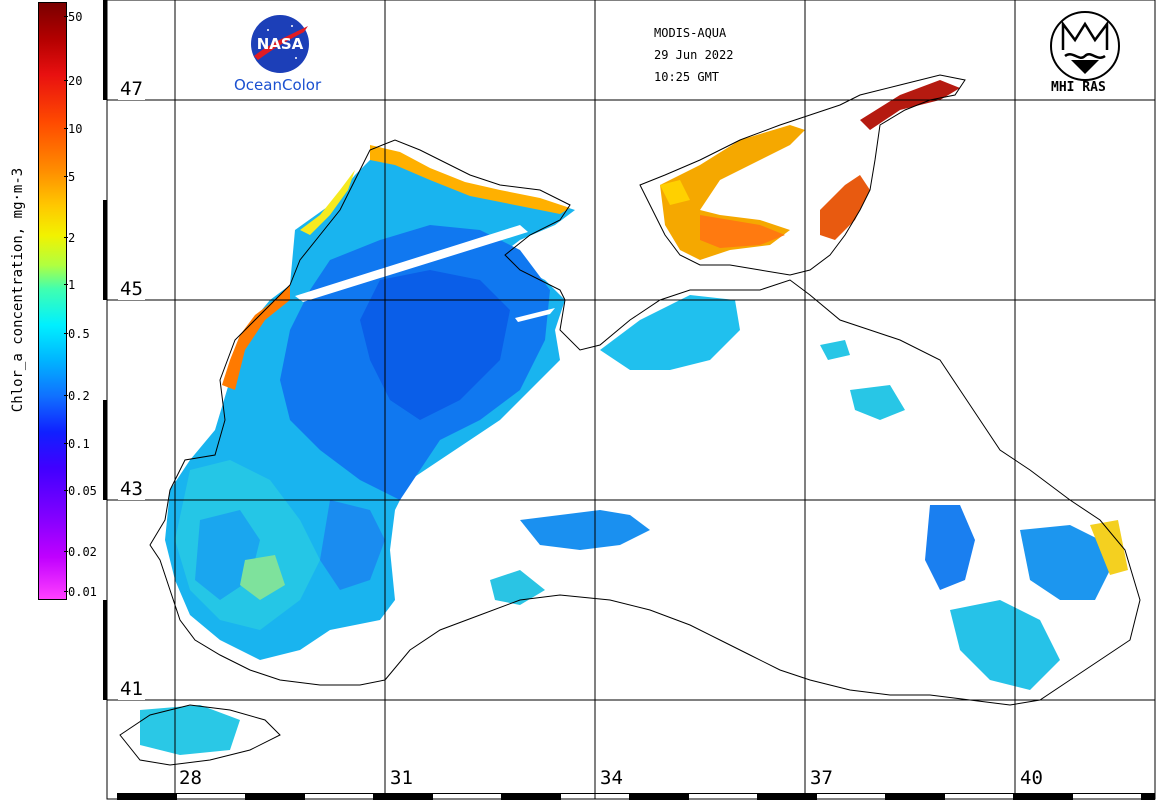 The width and height of the screenshot is (1156, 801). What do you see at coordinates (80, 552) in the screenshot?
I see `colorbar-tick: 0.02` at bounding box center [80, 552].